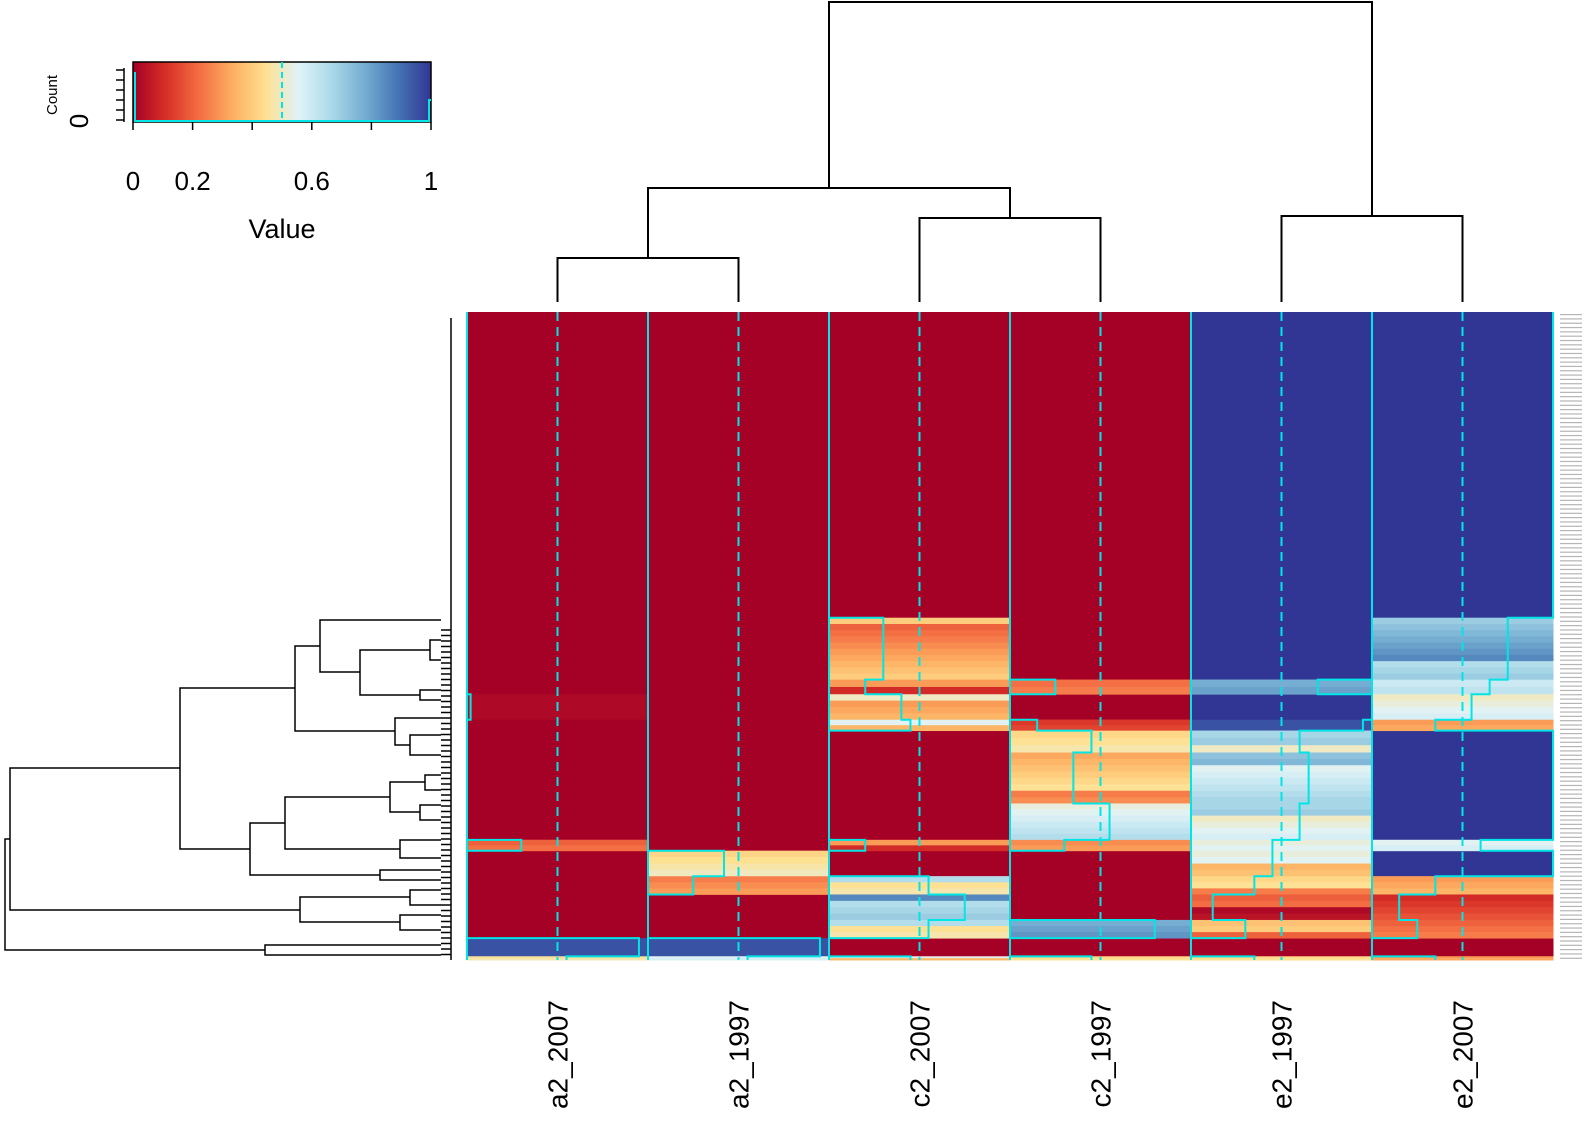  What do you see at coordinates (920, 1053) in the screenshot?
I see `column-label: c2_2007` at bounding box center [920, 1053].